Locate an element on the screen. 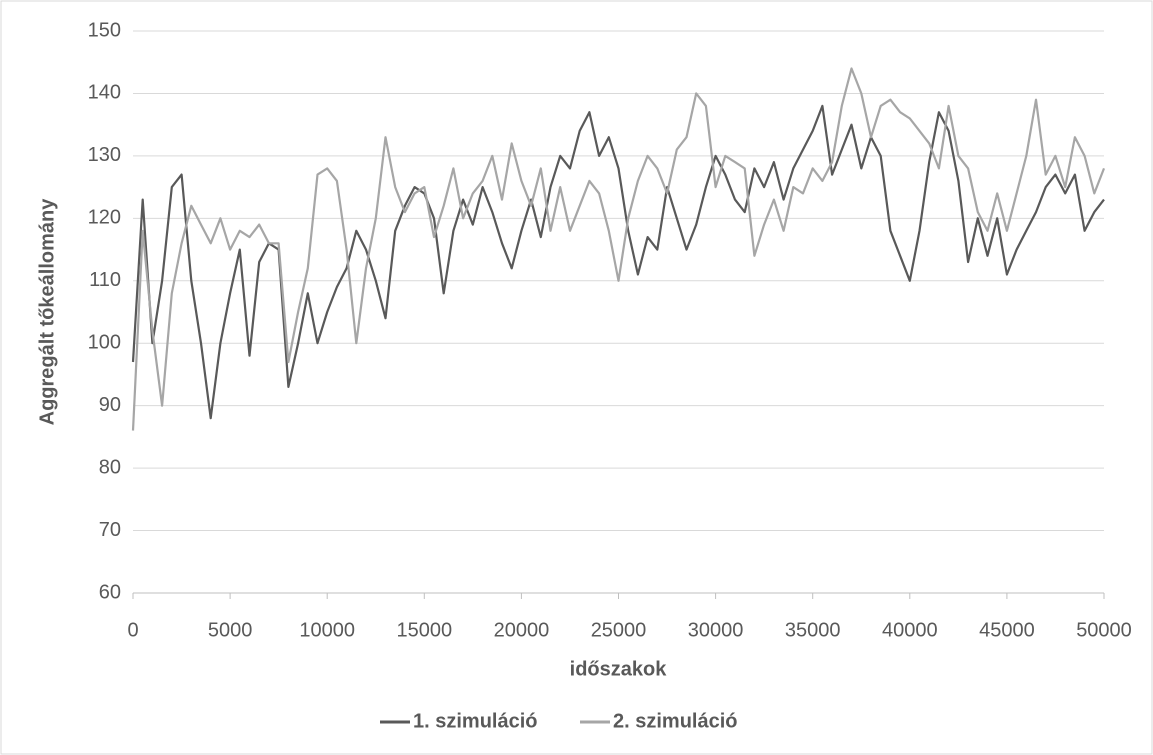 Image resolution: width=1153 pixels, height=755 pixels. x-tick-label: 20000 is located at coordinates (522, 630).